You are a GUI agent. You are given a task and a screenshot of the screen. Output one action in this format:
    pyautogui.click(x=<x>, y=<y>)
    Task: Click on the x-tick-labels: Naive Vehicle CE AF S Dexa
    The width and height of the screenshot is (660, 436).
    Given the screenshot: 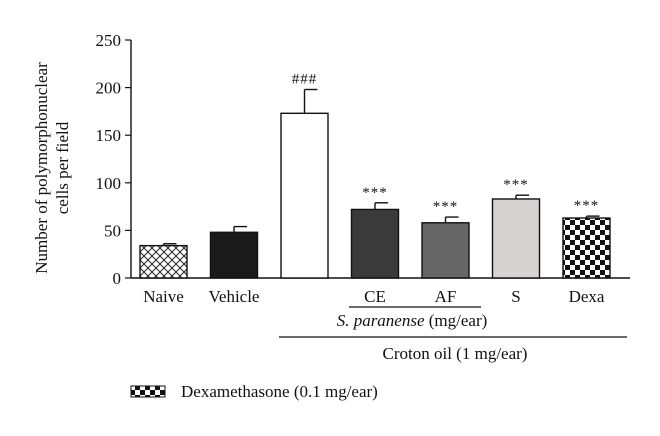 What is the action you would take?
    pyautogui.click(x=374, y=296)
    